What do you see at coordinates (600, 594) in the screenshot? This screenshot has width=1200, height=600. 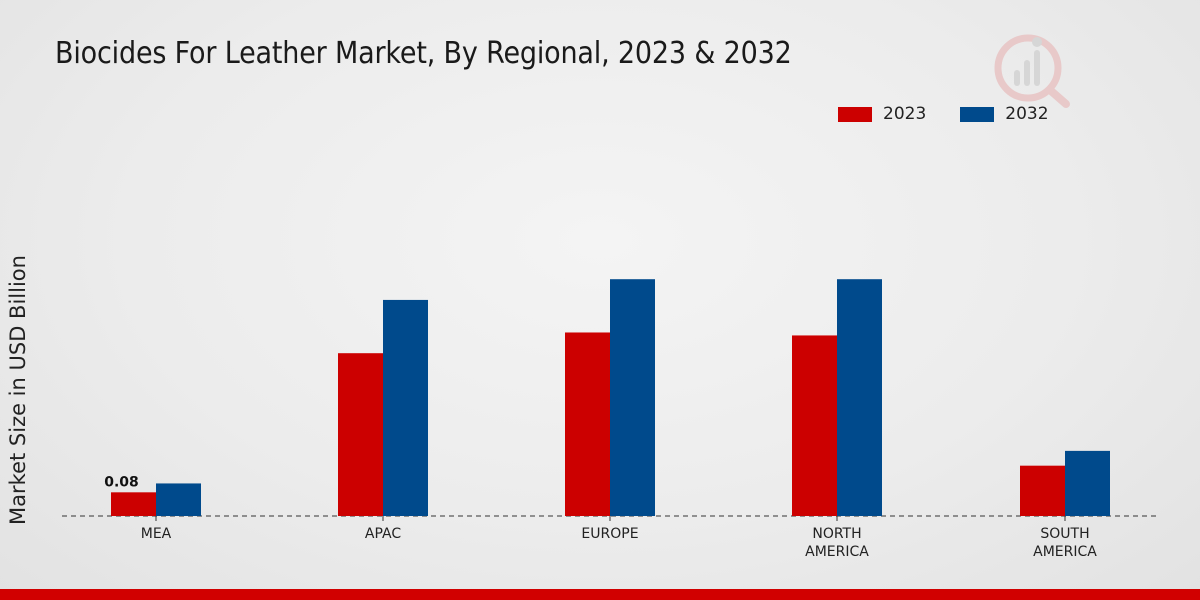 I see `footer-accent-bar` at bounding box center [600, 594].